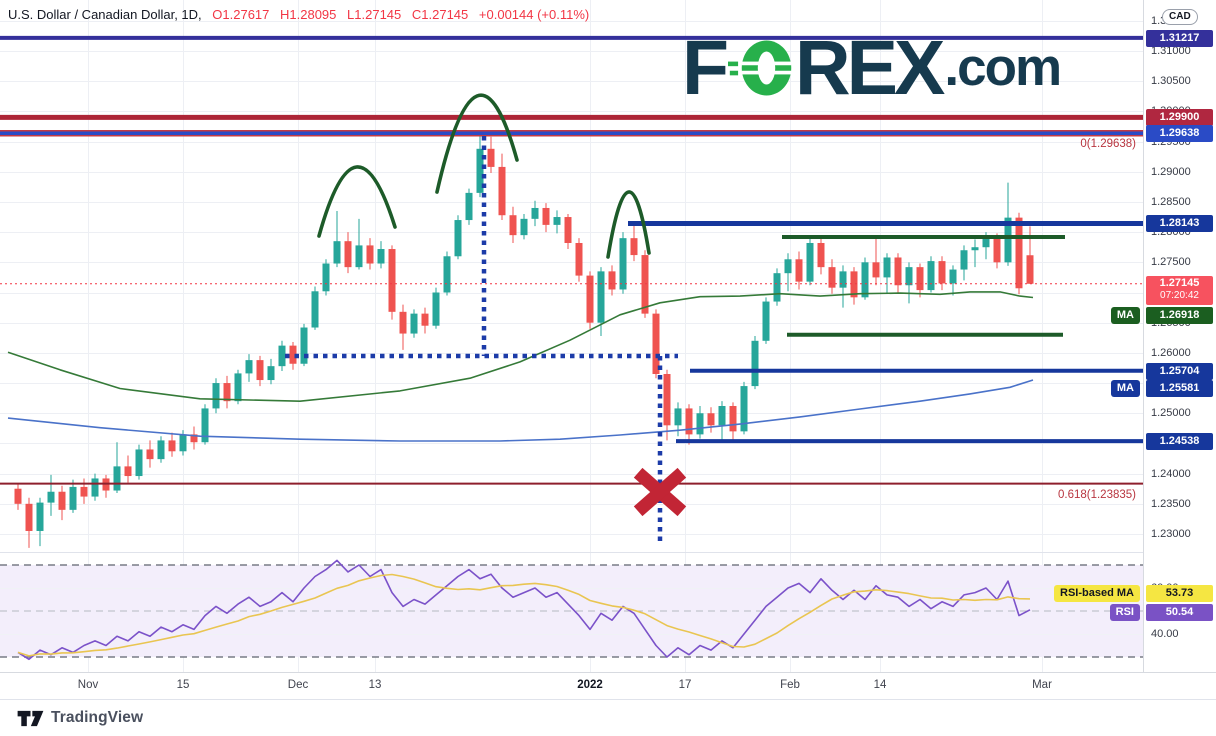  I want to click on price-badge: 1.25704, so click(1179, 371).